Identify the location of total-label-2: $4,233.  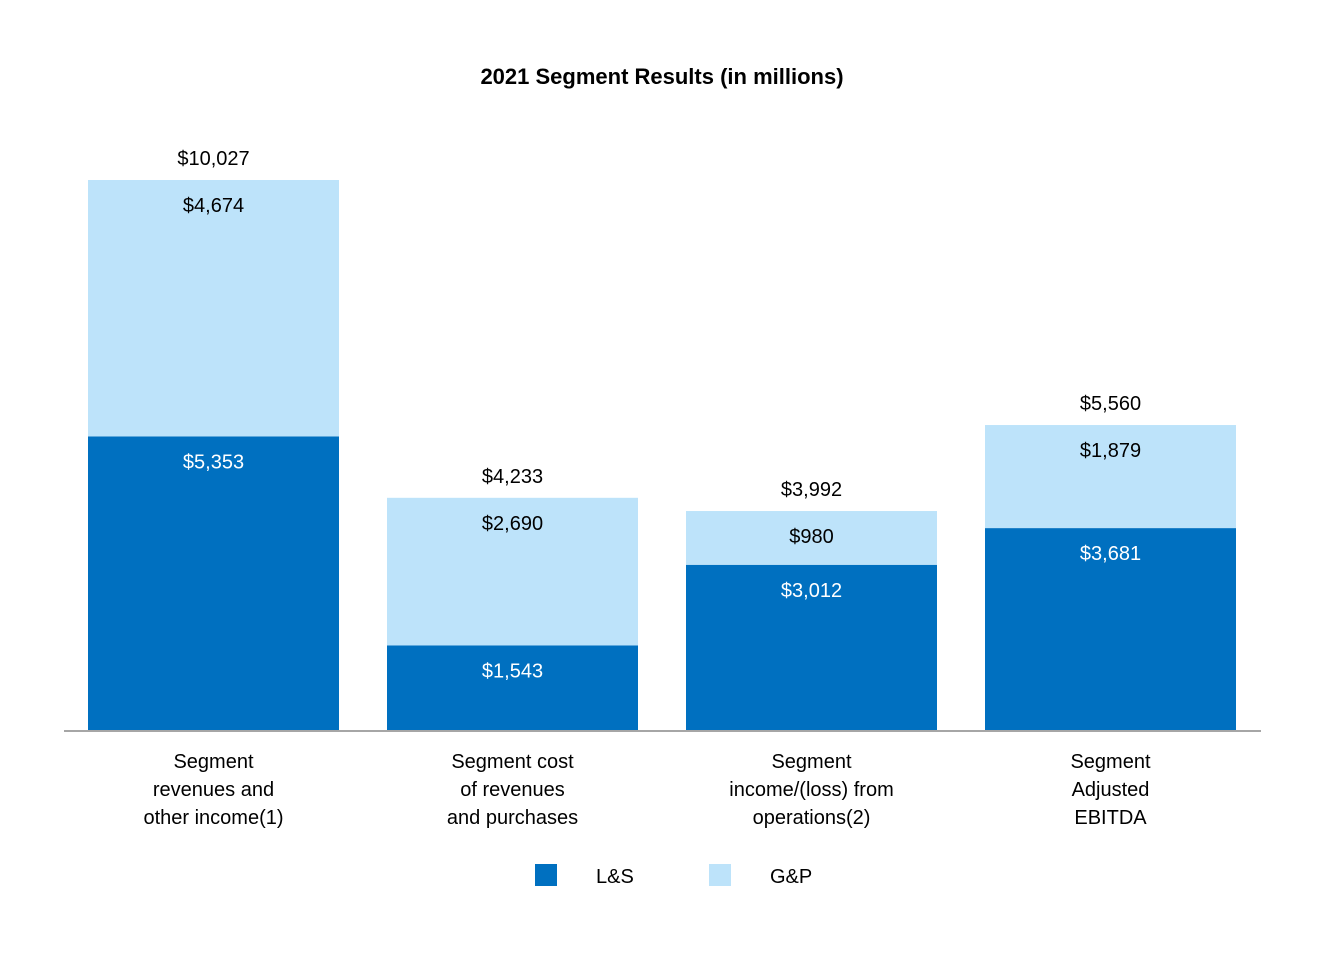
(512, 477).